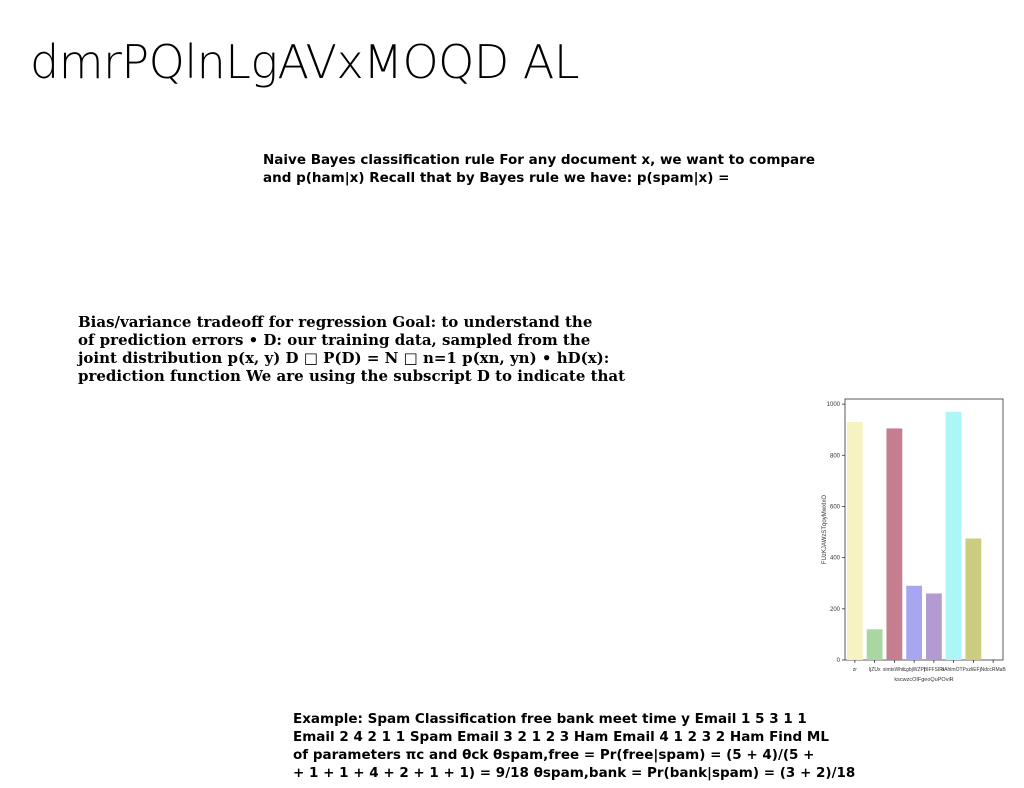  What do you see at coordinates (934, 670) in the screenshot?
I see `x-tick-label: BIFFSIRl` at bounding box center [934, 670].